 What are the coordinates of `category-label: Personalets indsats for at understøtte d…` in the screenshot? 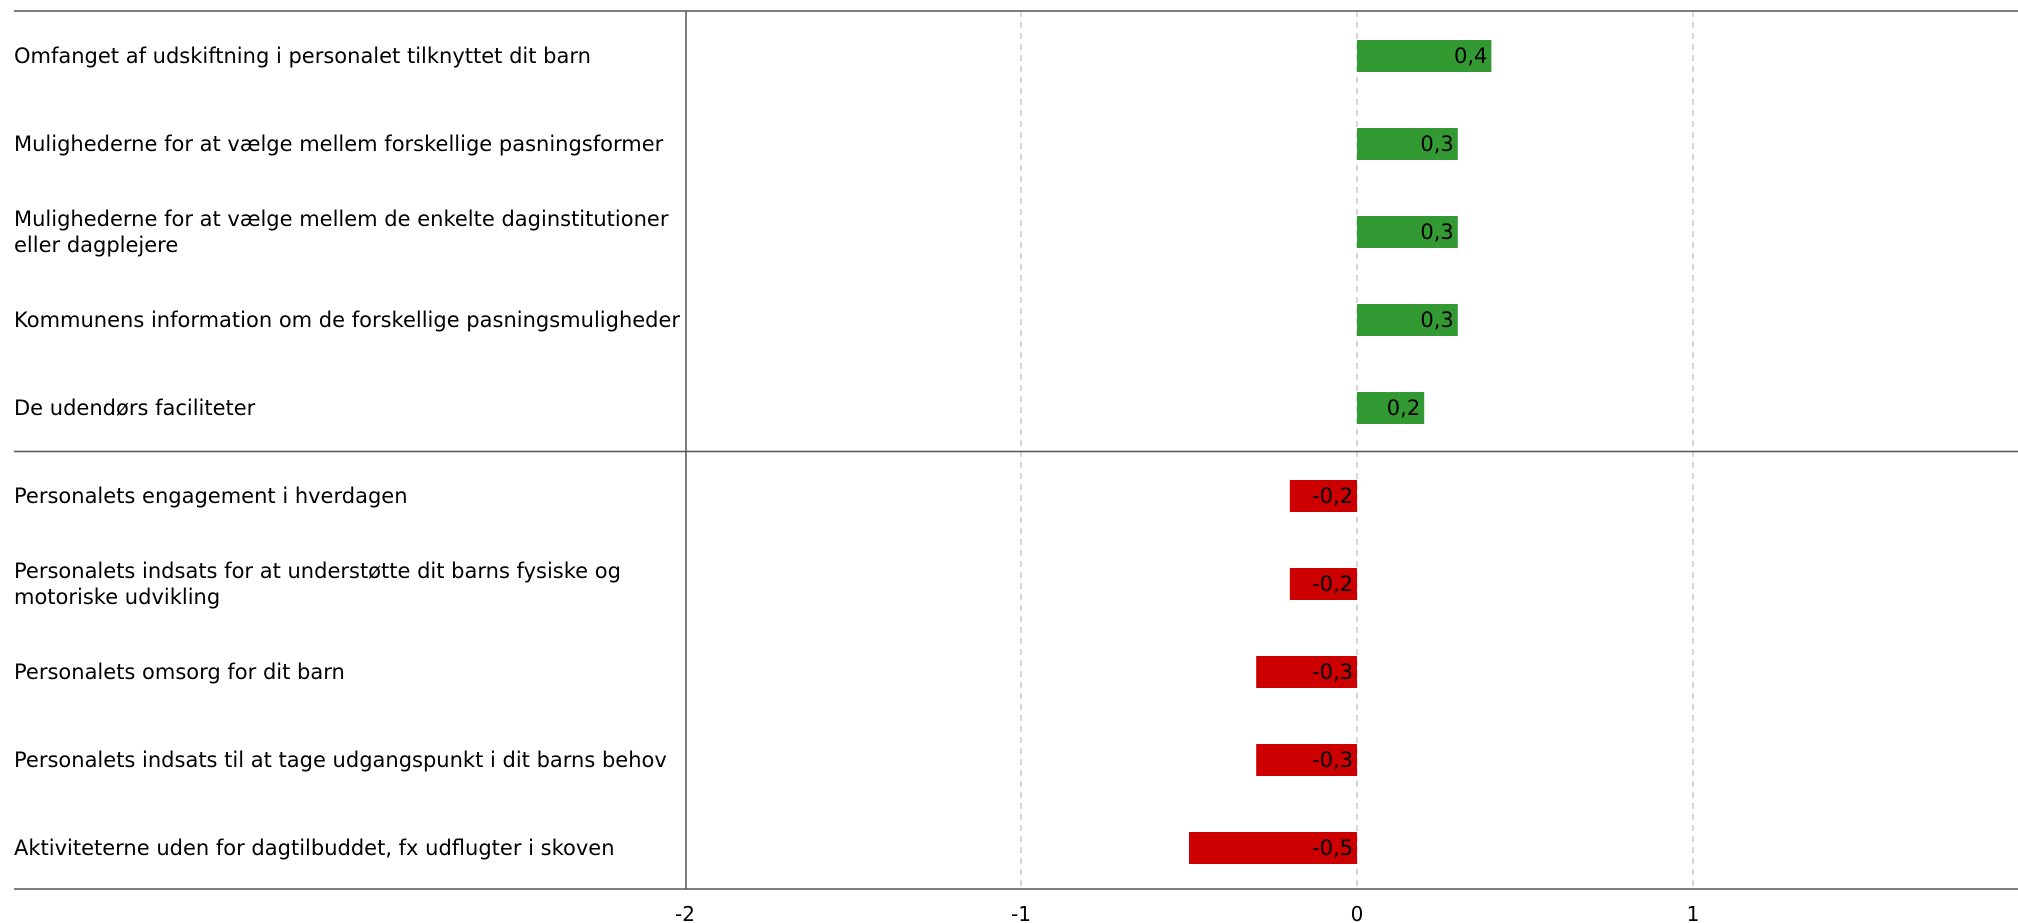 It's located at (317, 584).